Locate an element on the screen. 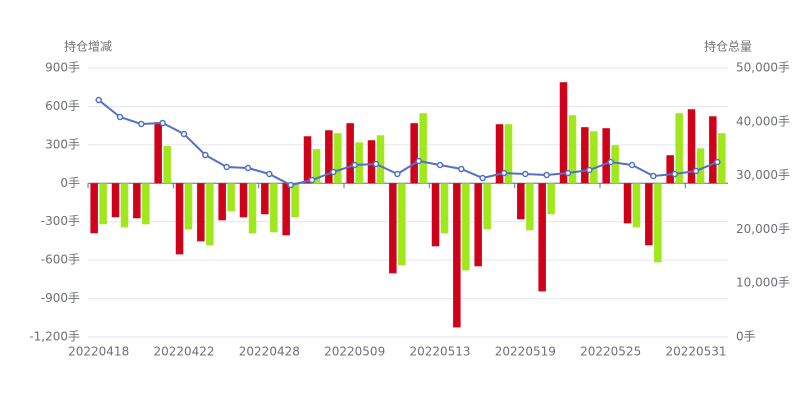  y-tick-label: -300手 is located at coordinates (60, 221).